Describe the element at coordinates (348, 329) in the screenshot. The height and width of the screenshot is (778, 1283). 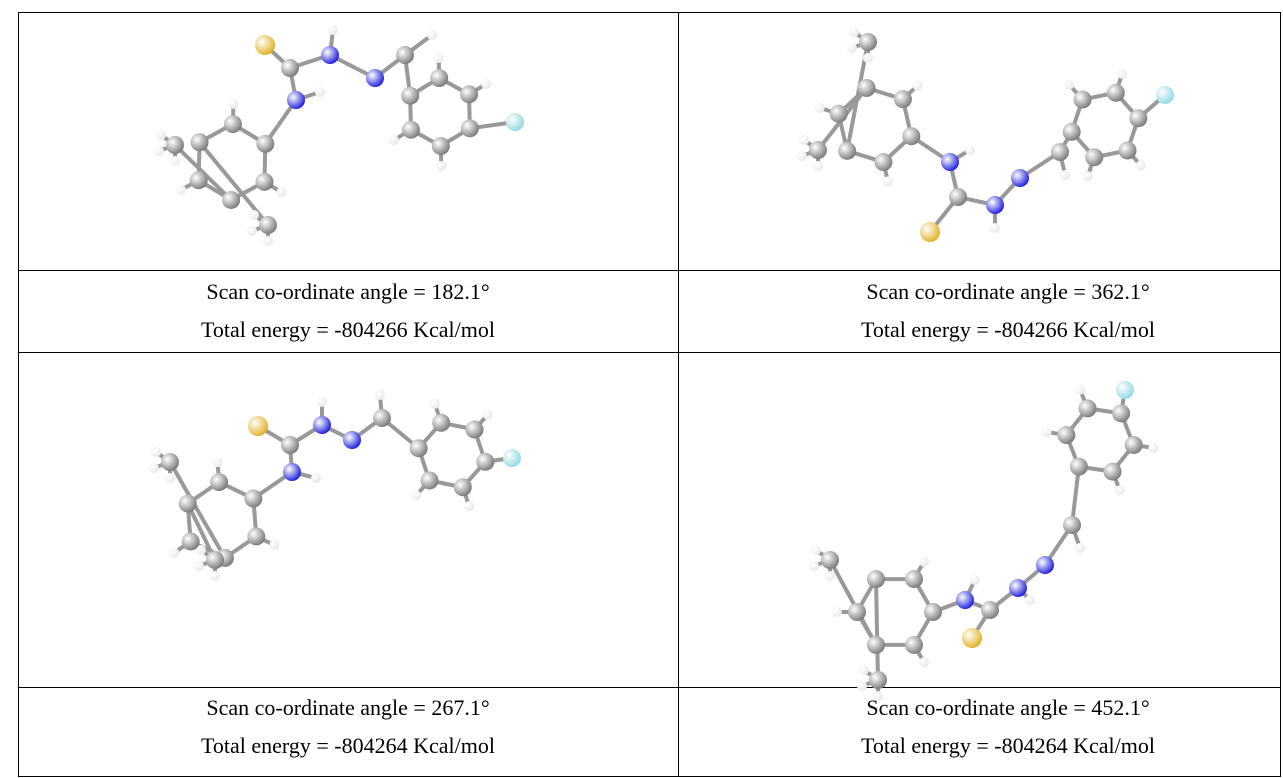
I see `energy-text: Total energy = -804266 Kcal/mol` at that location.